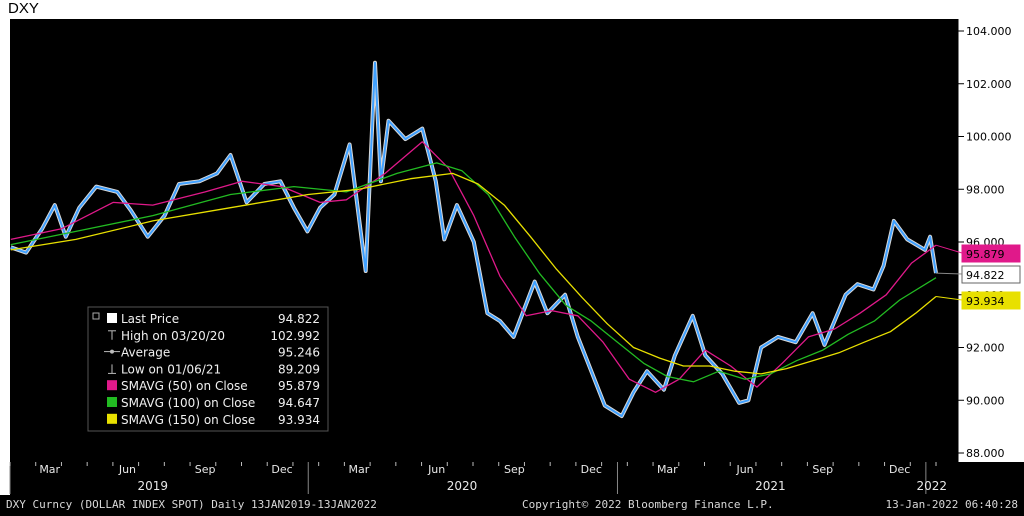 Image resolution: width=1024 pixels, height=516 pixels. What do you see at coordinates (184, 386) in the screenshot?
I see `legend-label: SMAVG (50) on Close` at bounding box center [184, 386].